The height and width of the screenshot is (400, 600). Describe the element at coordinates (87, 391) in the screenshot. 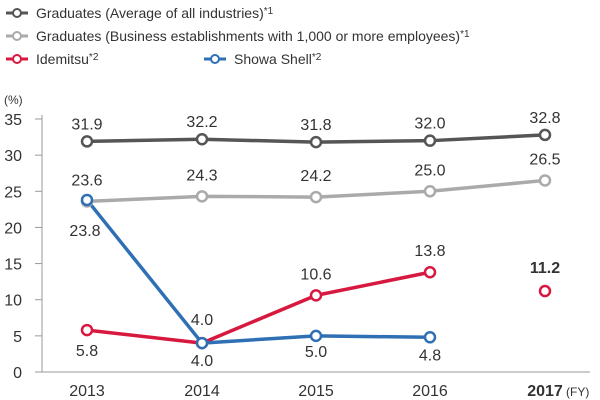

I see `x-tick-label: 2013` at that location.